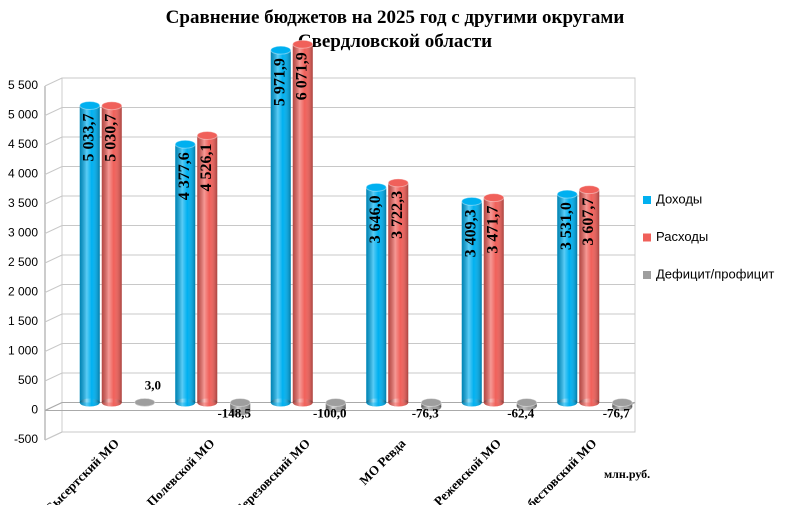 The width and height of the screenshot is (790, 505). Describe the element at coordinates (588, 222) in the screenshot. I see `value-label: 3 607,7` at that location.